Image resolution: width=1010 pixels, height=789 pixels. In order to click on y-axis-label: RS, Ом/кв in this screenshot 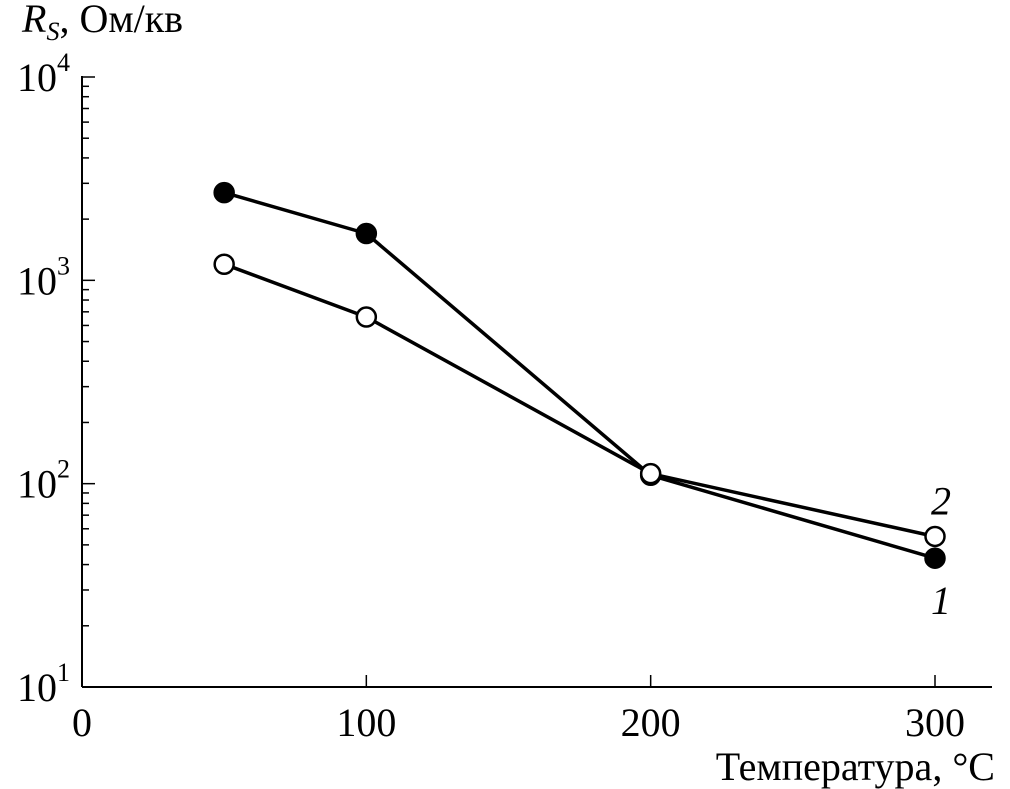, I will do `click(102, 23)`.